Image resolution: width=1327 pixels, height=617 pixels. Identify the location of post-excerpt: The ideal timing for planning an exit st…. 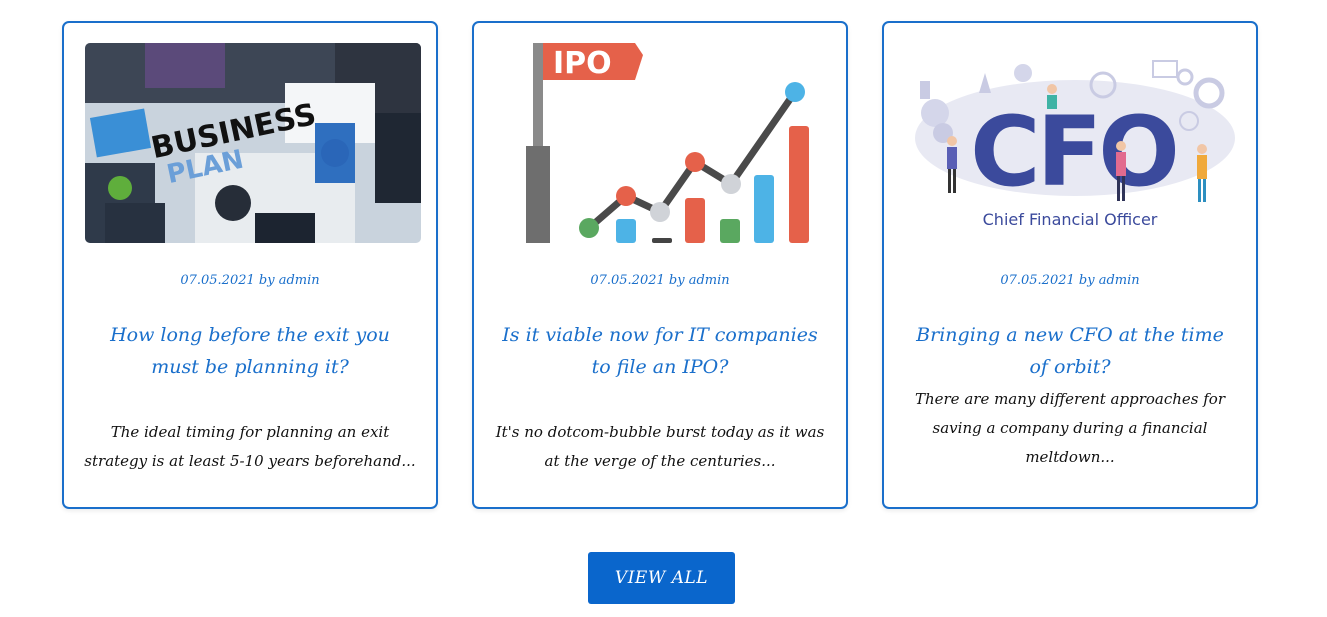
(250, 446).